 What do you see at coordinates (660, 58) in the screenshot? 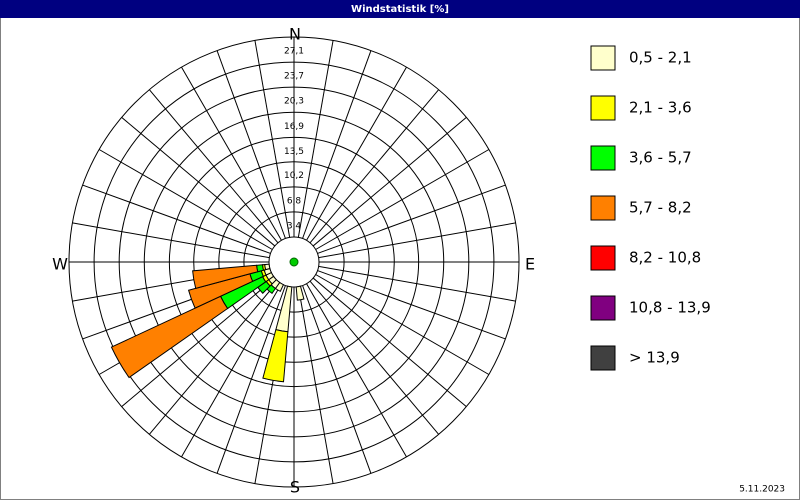
I see `legend-label: 0,5 - 2,1` at bounding box center [660, 58].